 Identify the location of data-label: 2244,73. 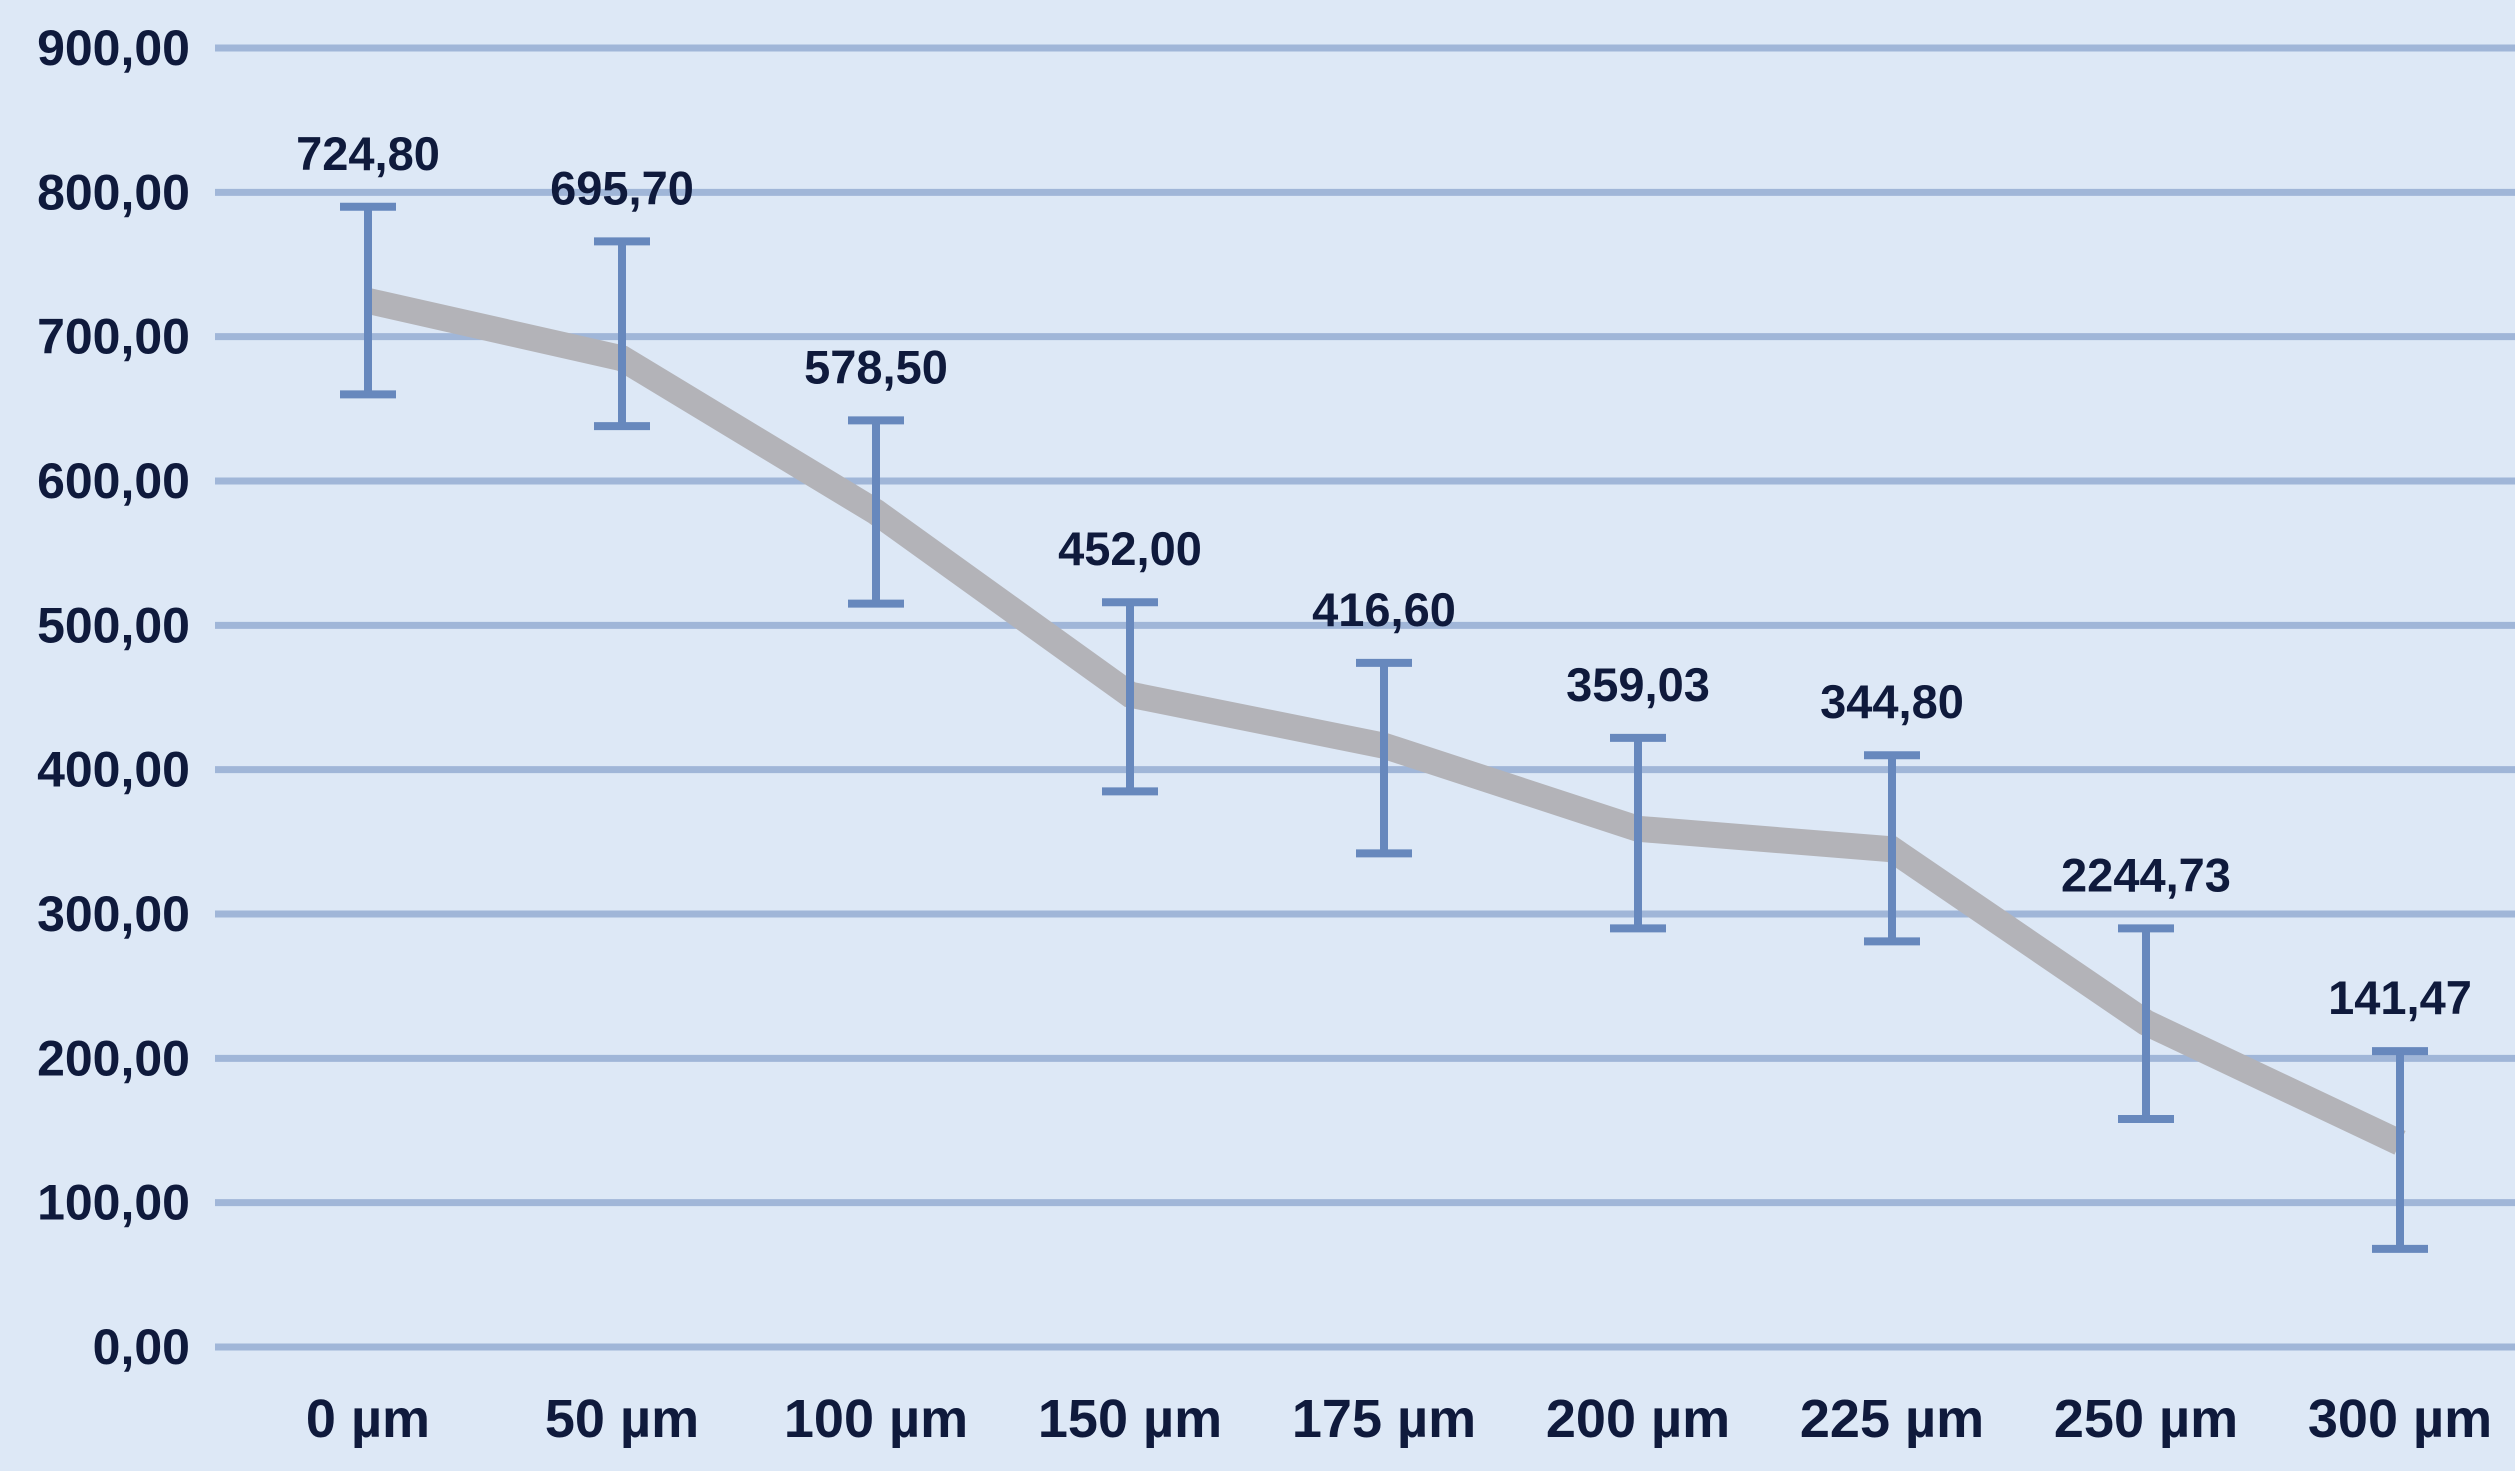
(2146, 874).